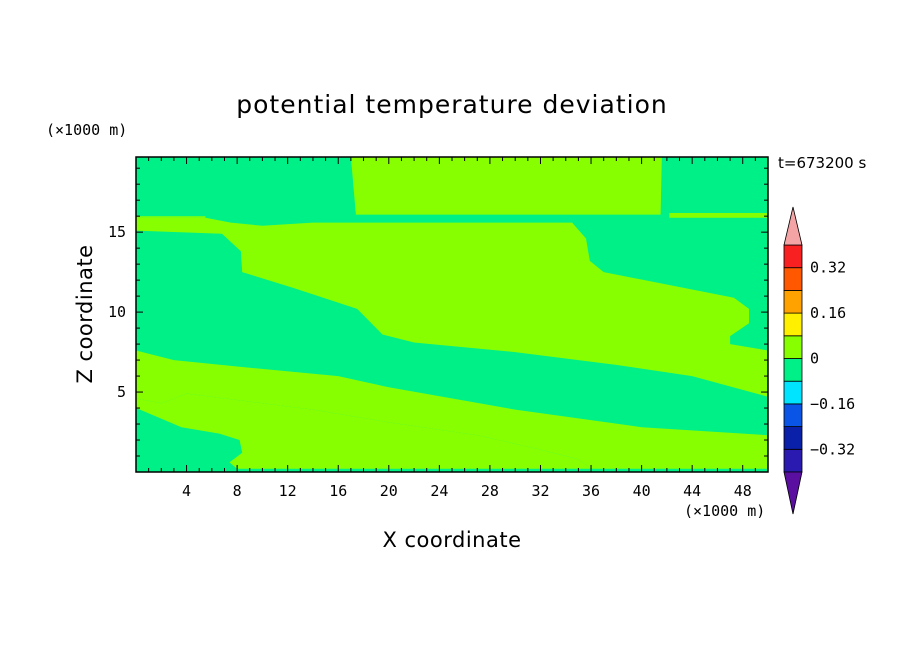 The image size is (904, 654). Describe the element at coordinates (389, 491) in the screenshot. I see `x-tick-label: 20` at that location.